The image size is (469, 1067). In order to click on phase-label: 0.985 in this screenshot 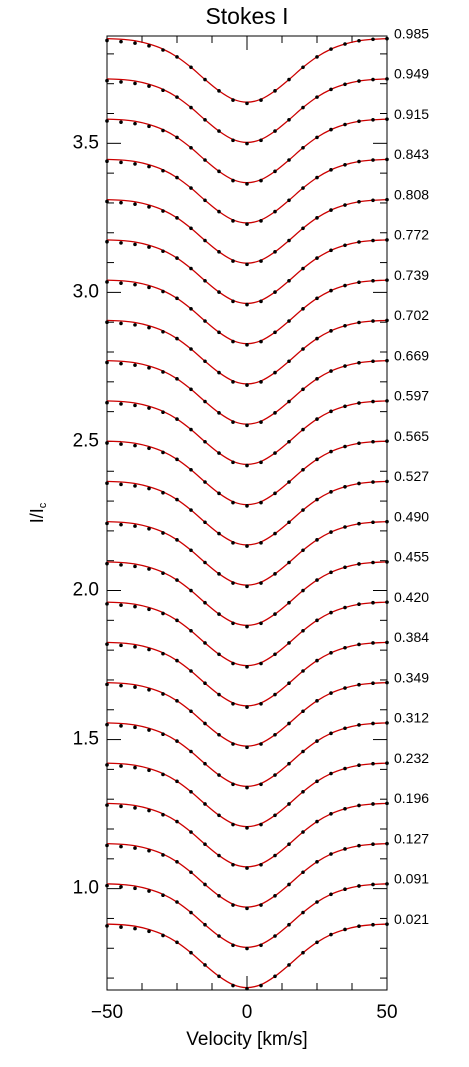, I will do `click(411, 33)`.